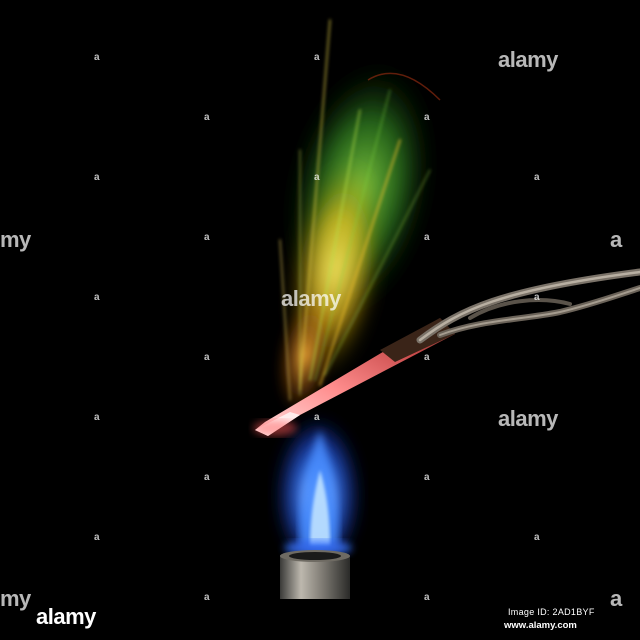  Describe the element at coordinates (540, 625) in the screenshot. I see `footer-url: www.alamy.com` at that location.